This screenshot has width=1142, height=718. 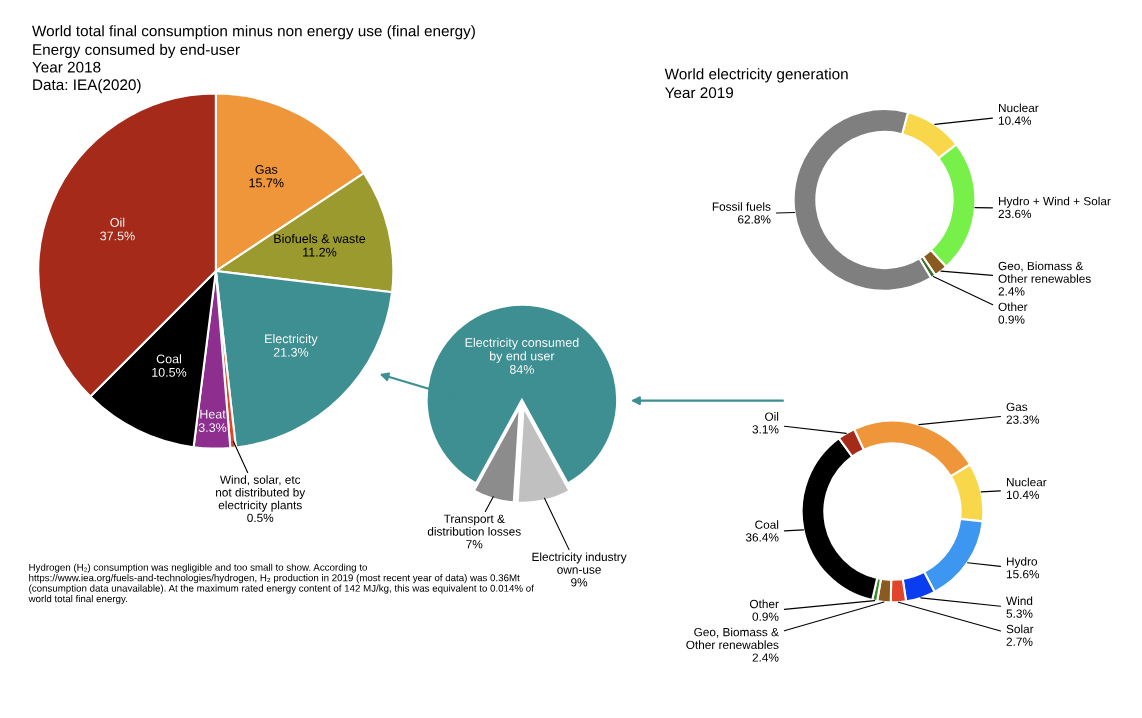 What do you see at coordinates (260, 518) in the screenshot?
I see `data-label: 0.5%` at bounding box center [260, 518].